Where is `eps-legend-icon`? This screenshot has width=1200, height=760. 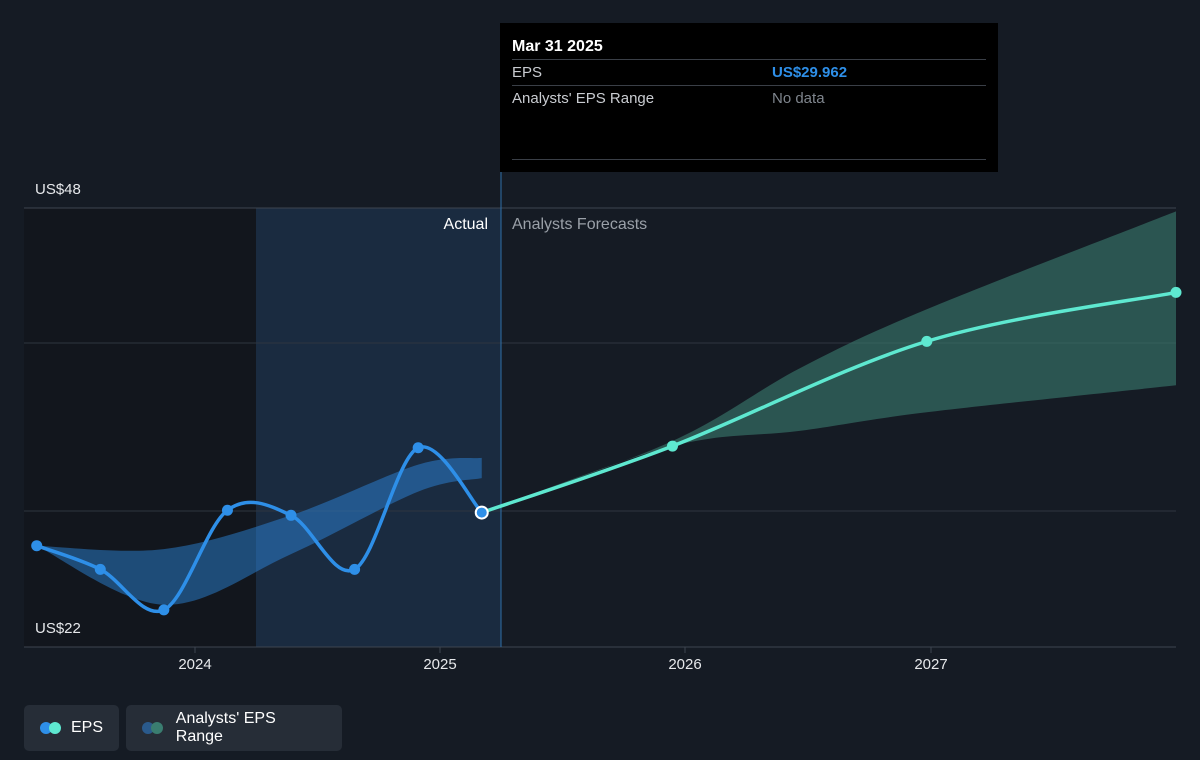 eps-legend-icon is located at coordinates (50, 728).